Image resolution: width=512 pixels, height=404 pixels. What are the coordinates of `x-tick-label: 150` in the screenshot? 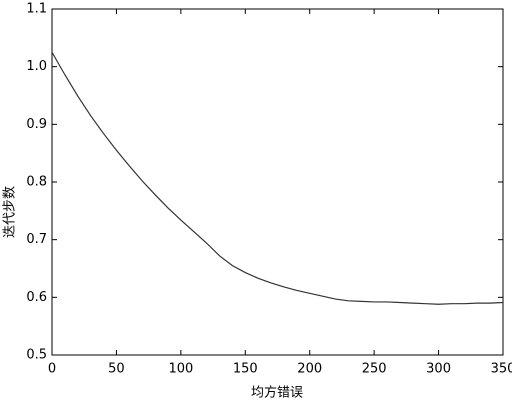 It's located at (245, 369).